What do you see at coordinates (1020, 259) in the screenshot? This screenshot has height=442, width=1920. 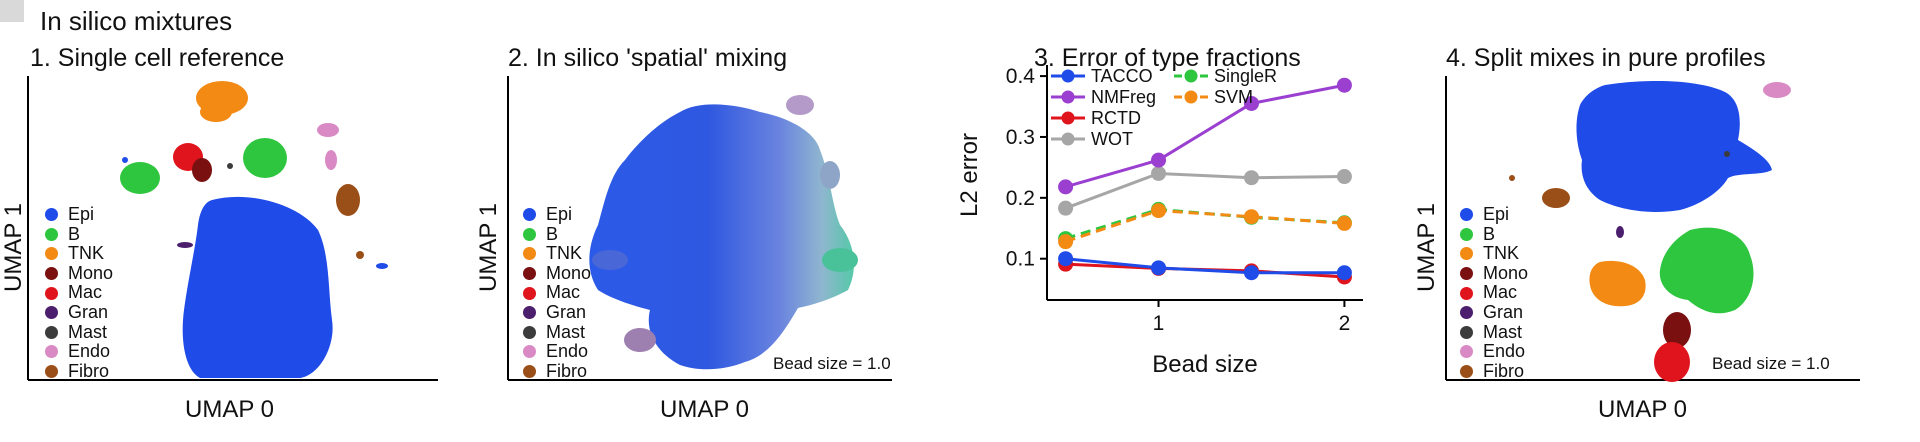 I see `y-tick-label: 0.1` at bounding box center [1020, 259].